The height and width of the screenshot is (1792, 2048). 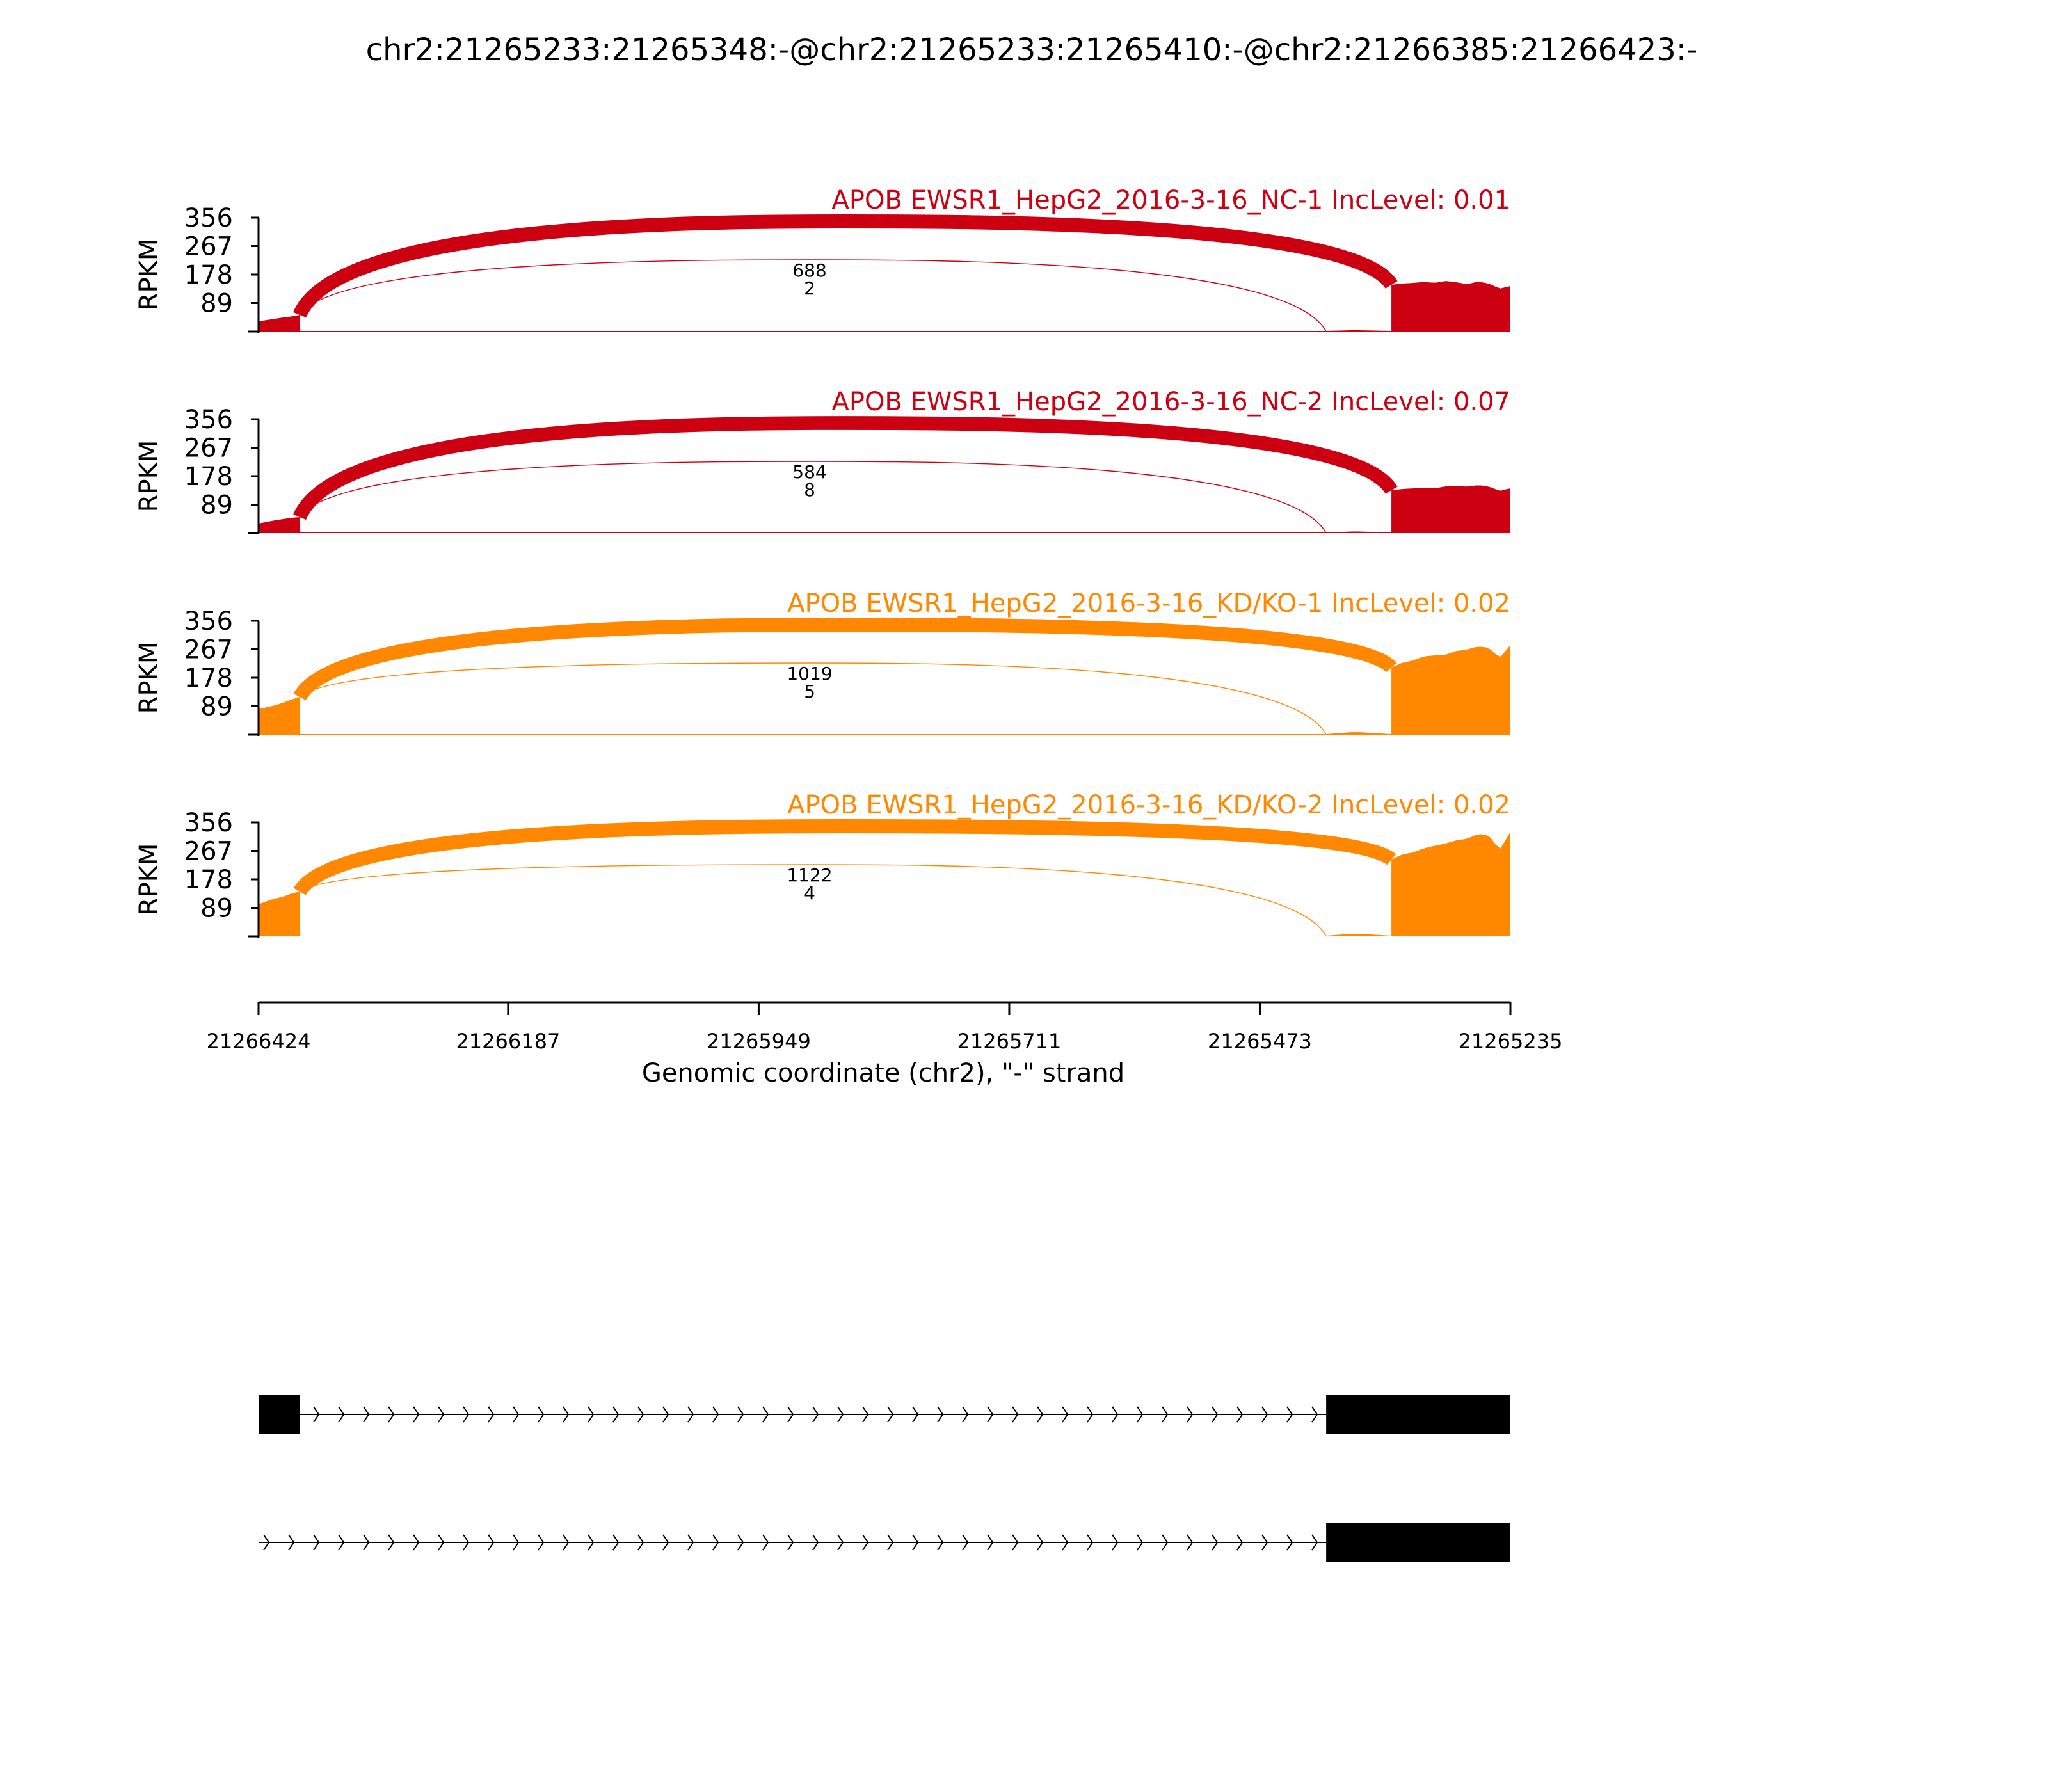 I want to click on junction-label: 1019, so click(x=809, y=673).